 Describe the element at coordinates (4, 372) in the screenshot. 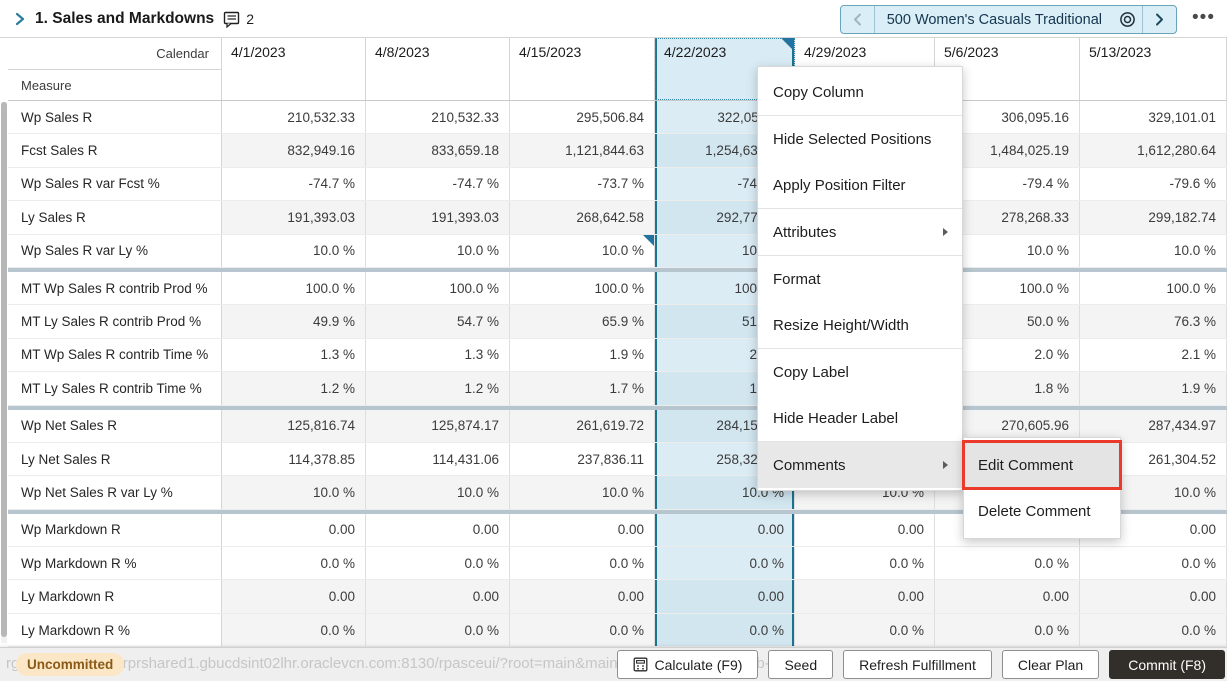

I see `vertical-scrollbar` at that location.